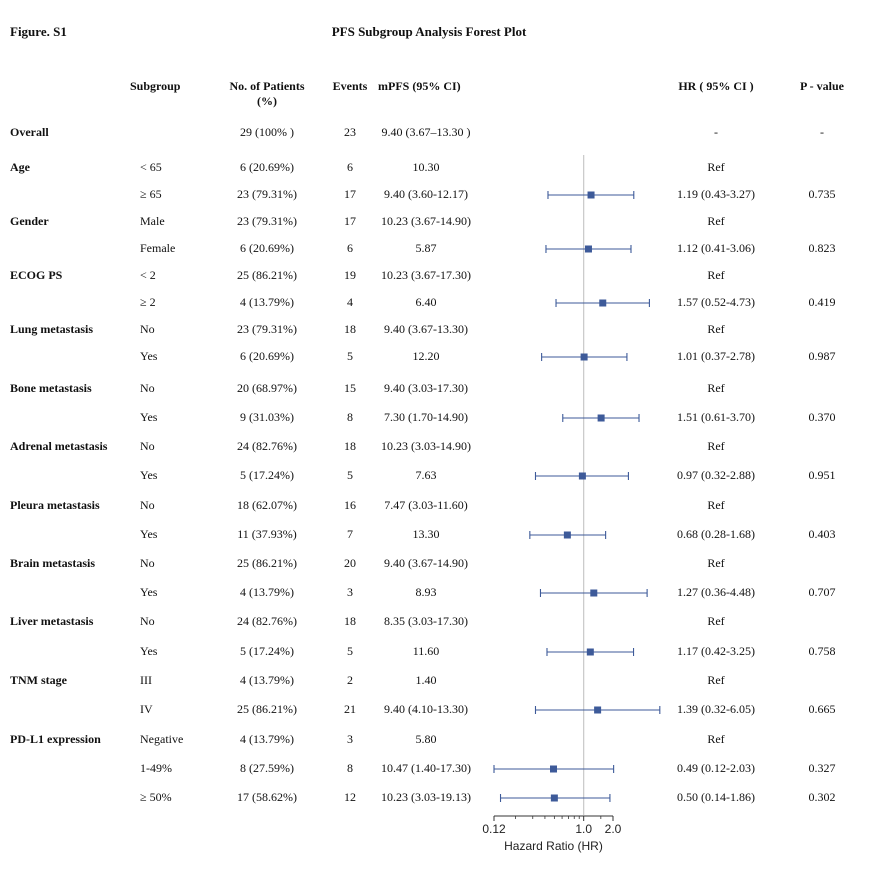 This screenshot has width=883, height=873. What do you see at coordinates (822, 132) in the screenshot?
I see `row-p-value: -` at bounding box center [822, 132].